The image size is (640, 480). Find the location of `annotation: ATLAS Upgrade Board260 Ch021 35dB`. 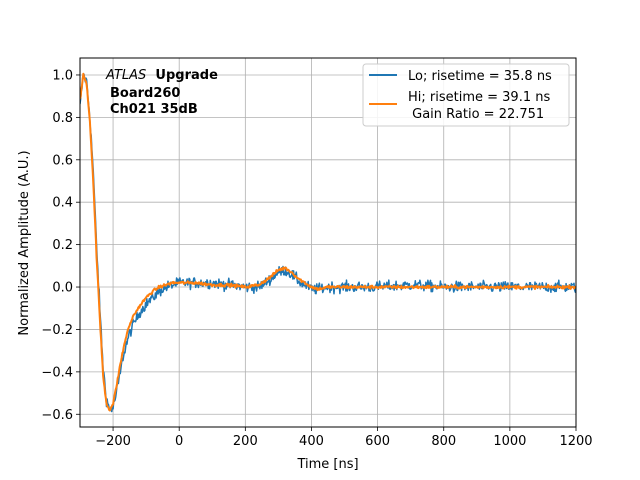

annotation: ATLAS Upgrade Board260 Ch021 35dB is located at coordinates (161, 92).